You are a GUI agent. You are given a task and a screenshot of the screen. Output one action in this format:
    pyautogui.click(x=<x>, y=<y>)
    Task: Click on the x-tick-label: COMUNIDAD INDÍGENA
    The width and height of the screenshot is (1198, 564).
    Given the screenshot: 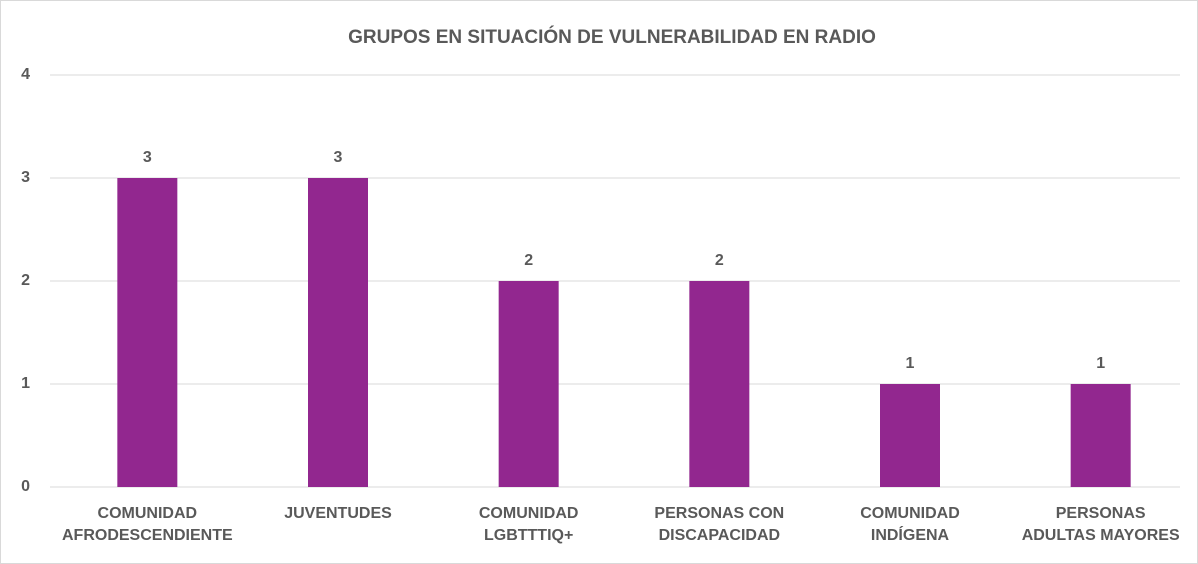 What is the action you would take?
    pyautogui.click(x=910, y=524)
    